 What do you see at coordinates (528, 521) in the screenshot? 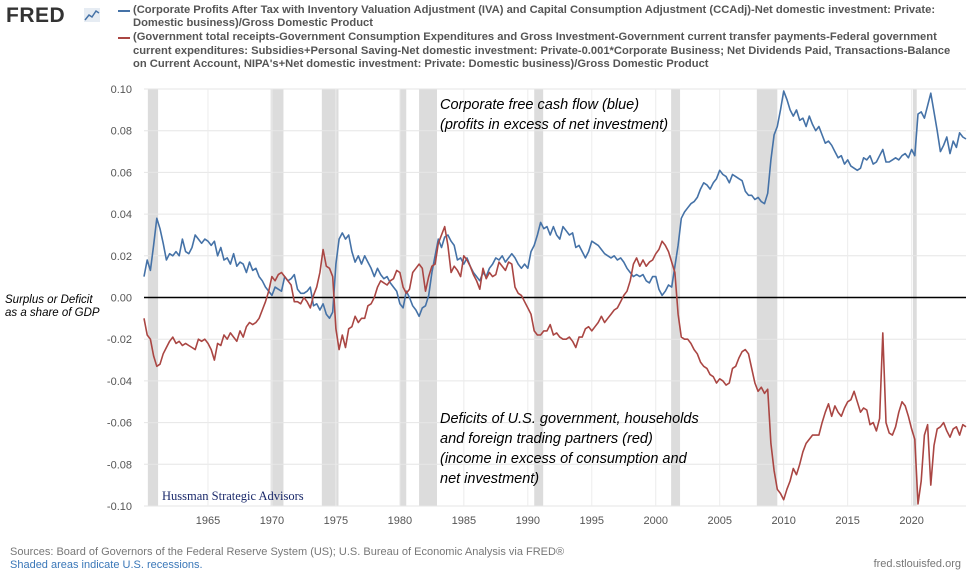
I see `x-tick-label: 1990` at bounding box center [528, 521].